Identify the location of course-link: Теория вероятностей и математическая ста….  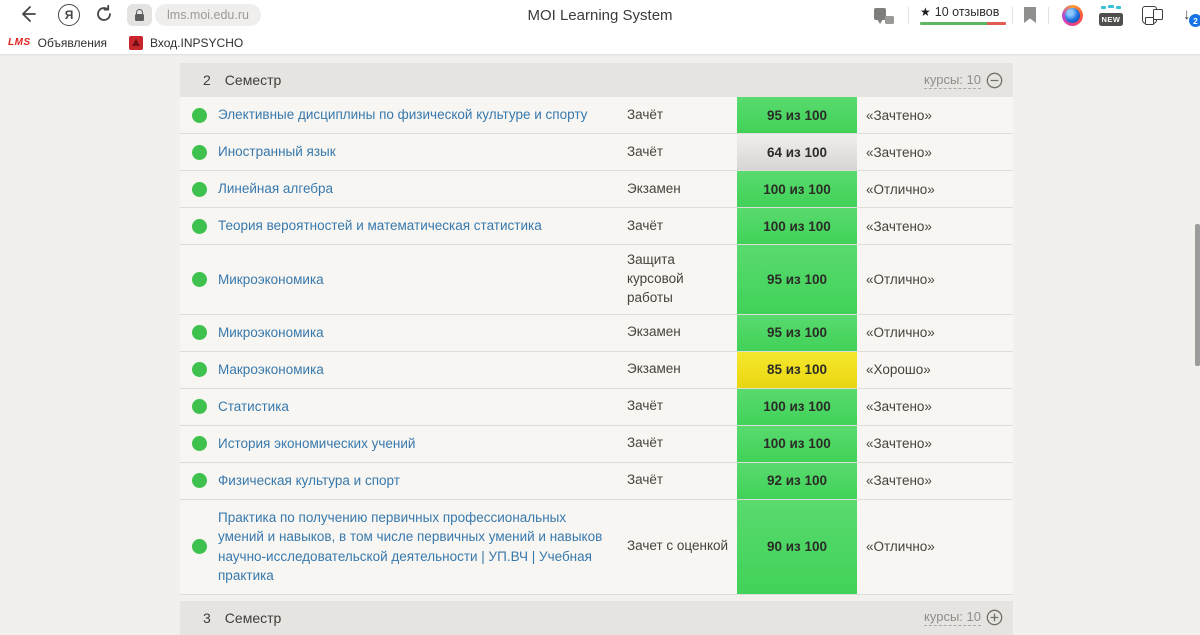
(380, 226).